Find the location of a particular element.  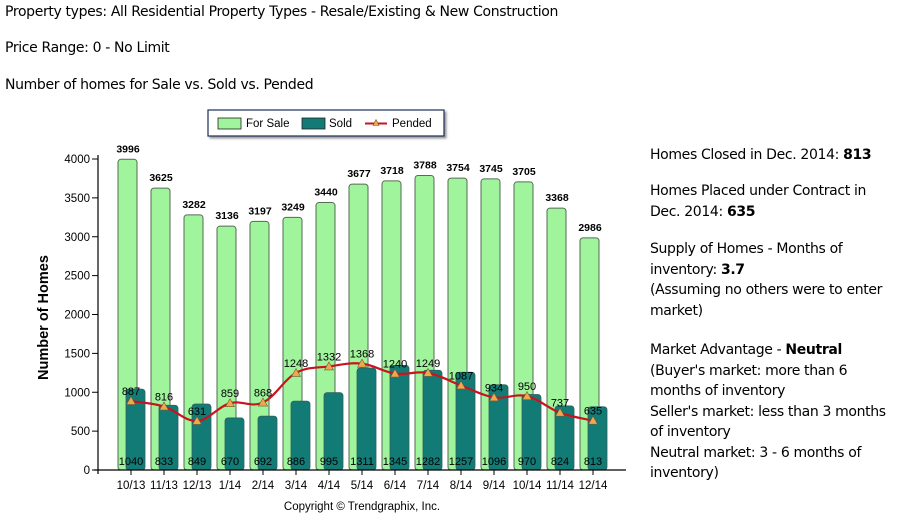

x-tick-label: 3/14 is located at coordinates (296, 486).